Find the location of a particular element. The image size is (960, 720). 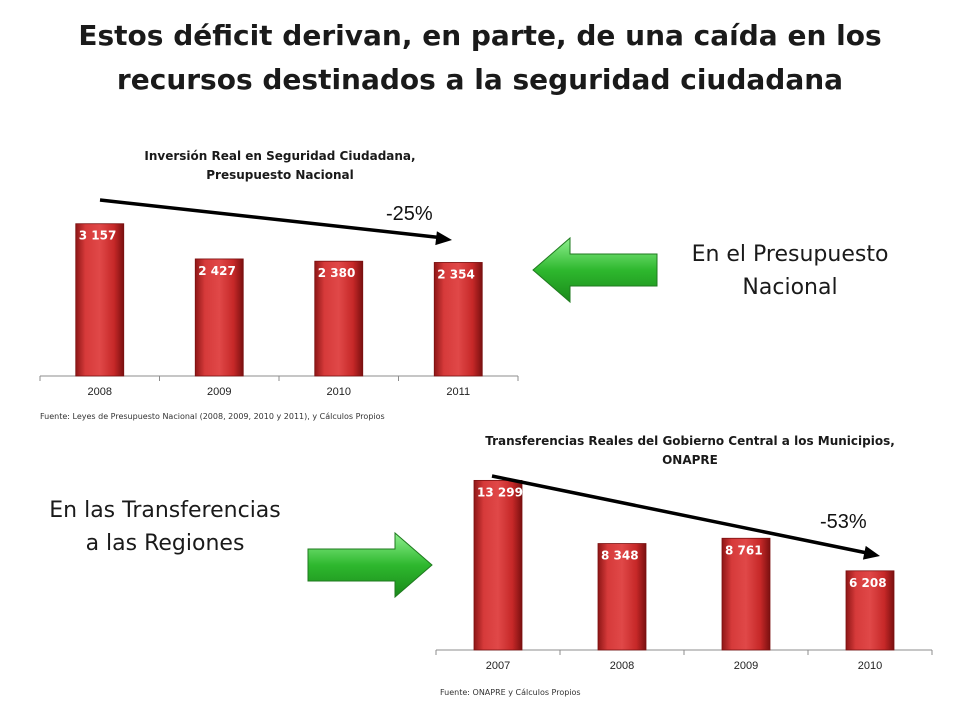

chart1-tick-label-2011: 2011 is located at coordinates (458, 392).